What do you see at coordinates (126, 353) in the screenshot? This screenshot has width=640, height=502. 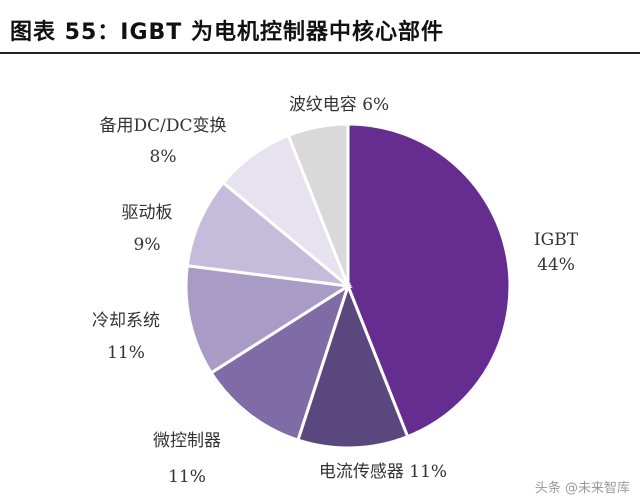 I see `slice-value-3: 11%` at bounding box center [126, 353].